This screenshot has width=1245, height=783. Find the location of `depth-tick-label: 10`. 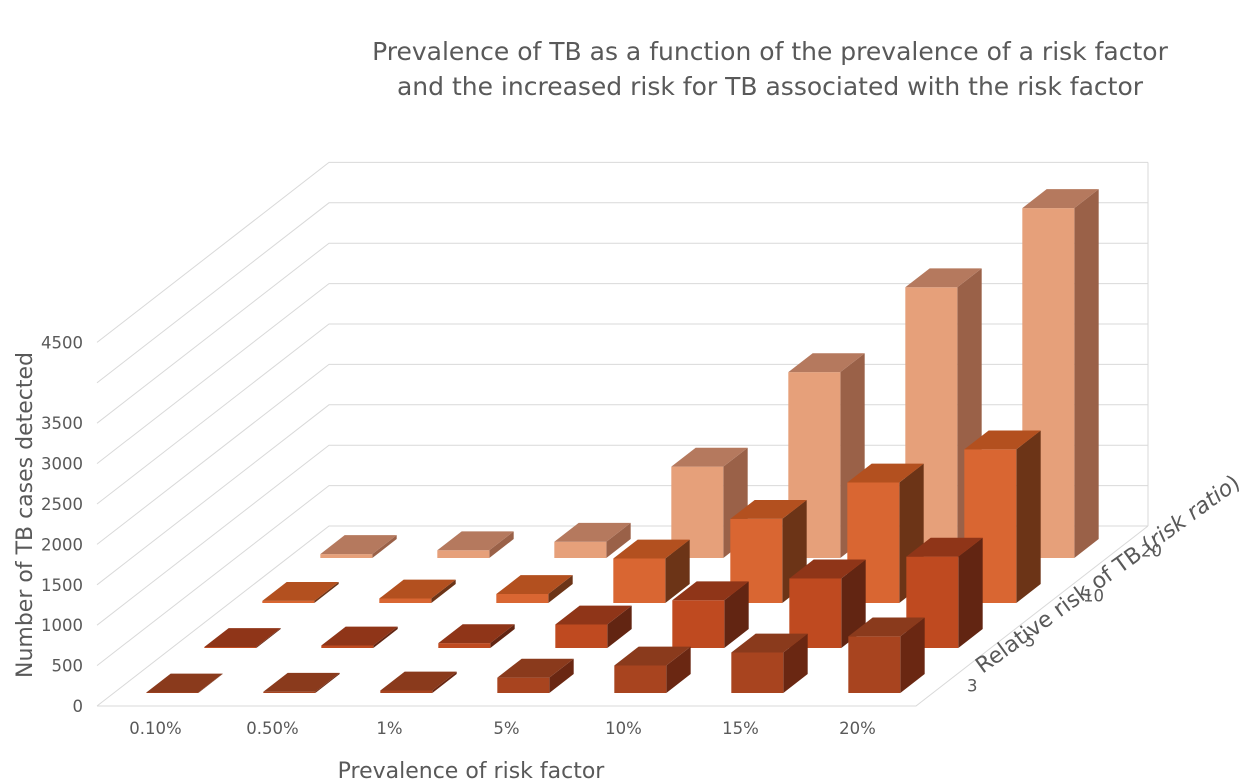

depth-tick-label: 10 is located at coordinates (1093, 596).